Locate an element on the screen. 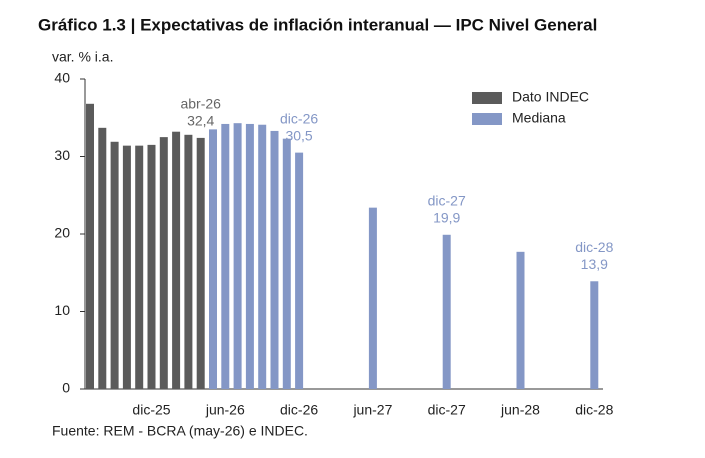 The height and width of the screenshot is (458, 705). y-axis-label: var. % i.a. is located at coordinates (82, 57).